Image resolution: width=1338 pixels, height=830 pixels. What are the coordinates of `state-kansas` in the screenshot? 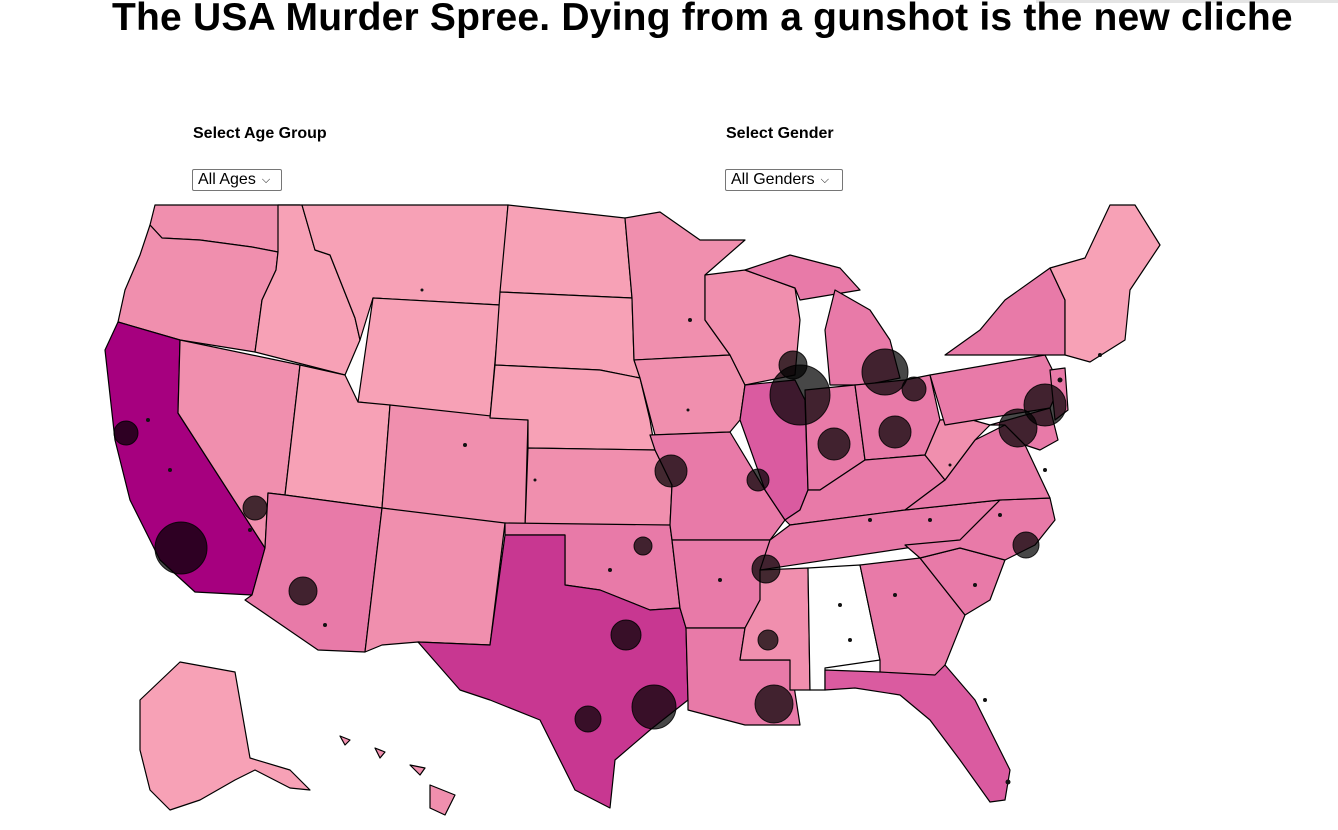 It's located at (598, 488).